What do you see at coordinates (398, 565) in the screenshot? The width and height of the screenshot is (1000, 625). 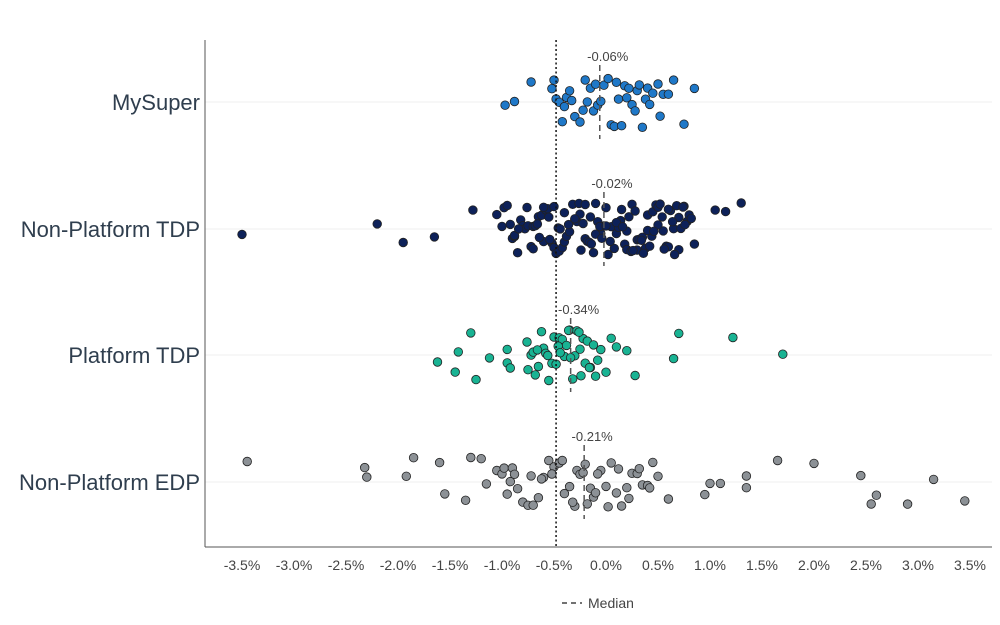 I see `x-tick-label: -2.0%` at bounding box center [398, 565].